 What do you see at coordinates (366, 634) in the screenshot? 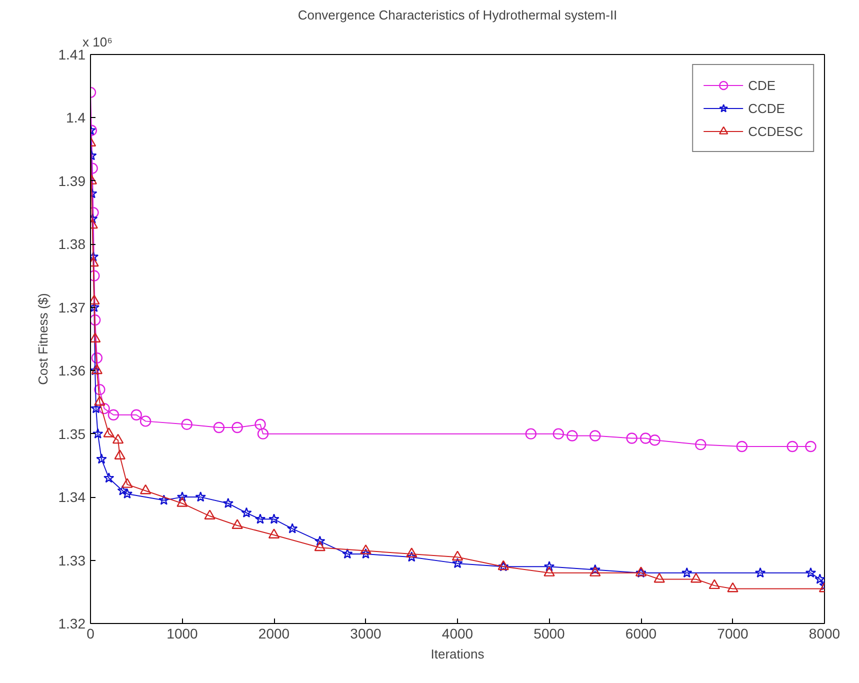
I see `x-tick-label: 3000` at bounding box center [366, 634].